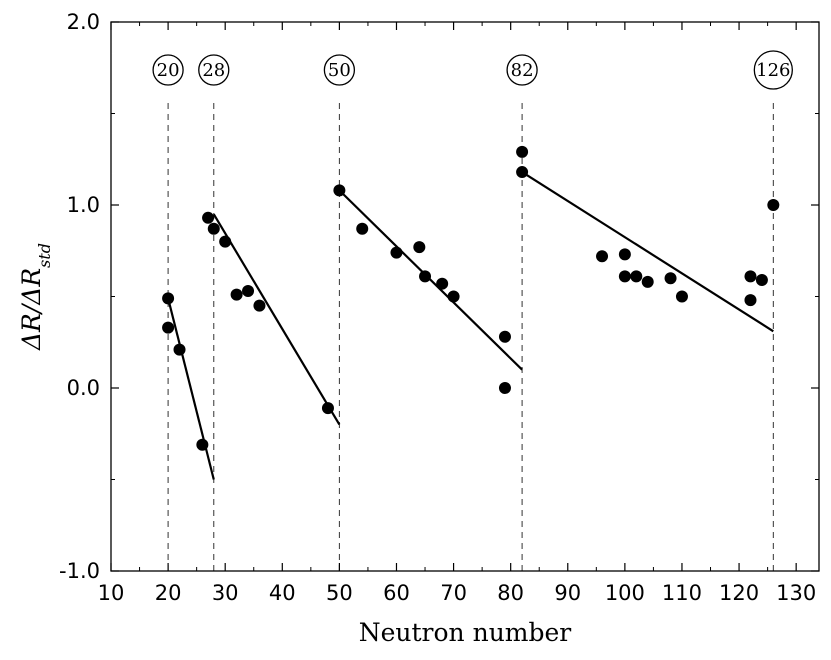 The image size is (831, 660). What do you see at coordinates (83, 22) in the screenshot?
I see `y-tick-label: 2.0` at bounding box center [83, 22].